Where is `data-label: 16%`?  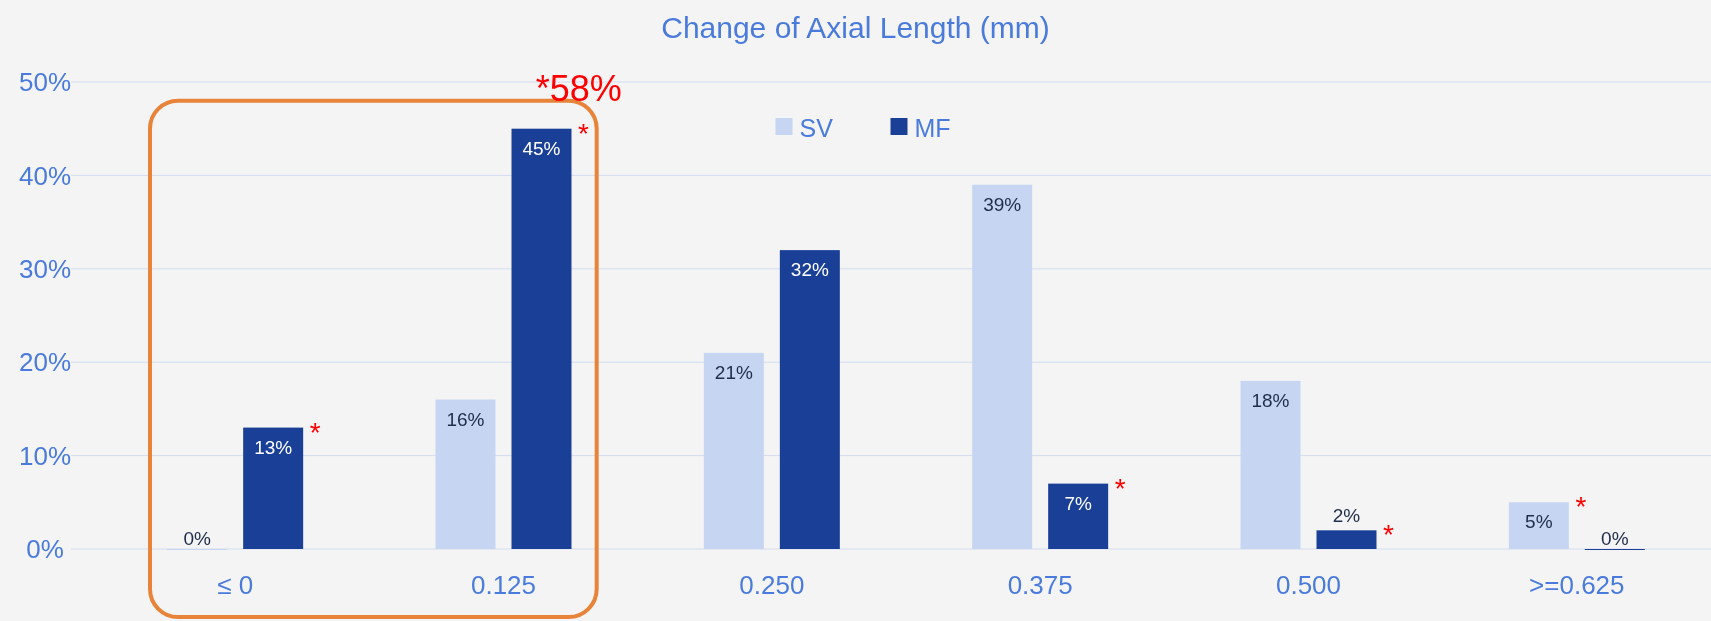 data-label: 16% is located at coordinates (465, 419).